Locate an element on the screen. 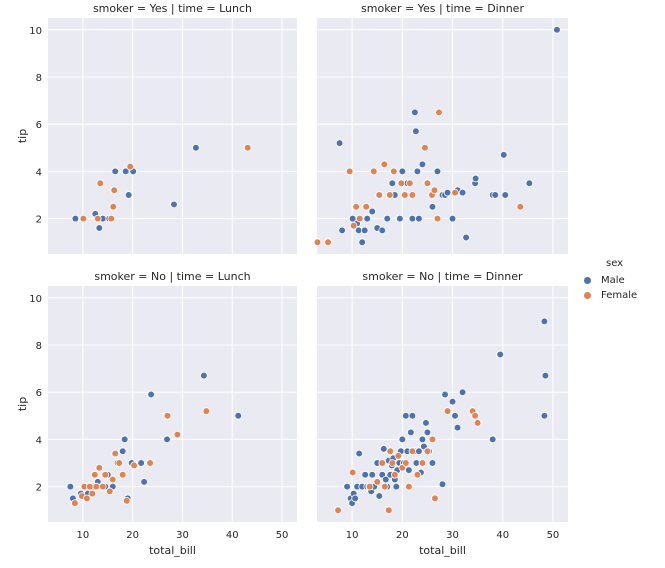 This screenshot has width=665, height=568. y-tick-label: 4 is located at coordinates (39, 172).